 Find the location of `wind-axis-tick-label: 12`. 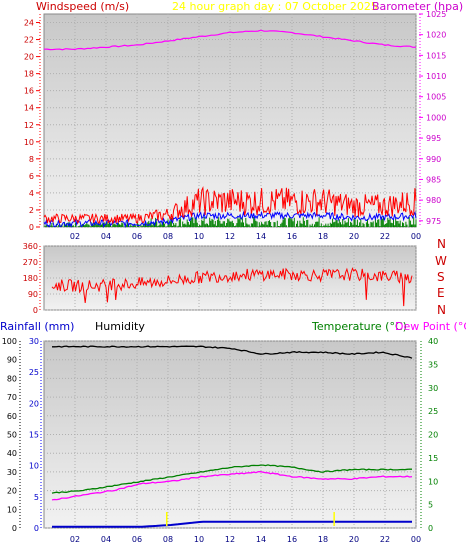

wind-axis-tick-label: 12 is located at coordinates (29, 125).